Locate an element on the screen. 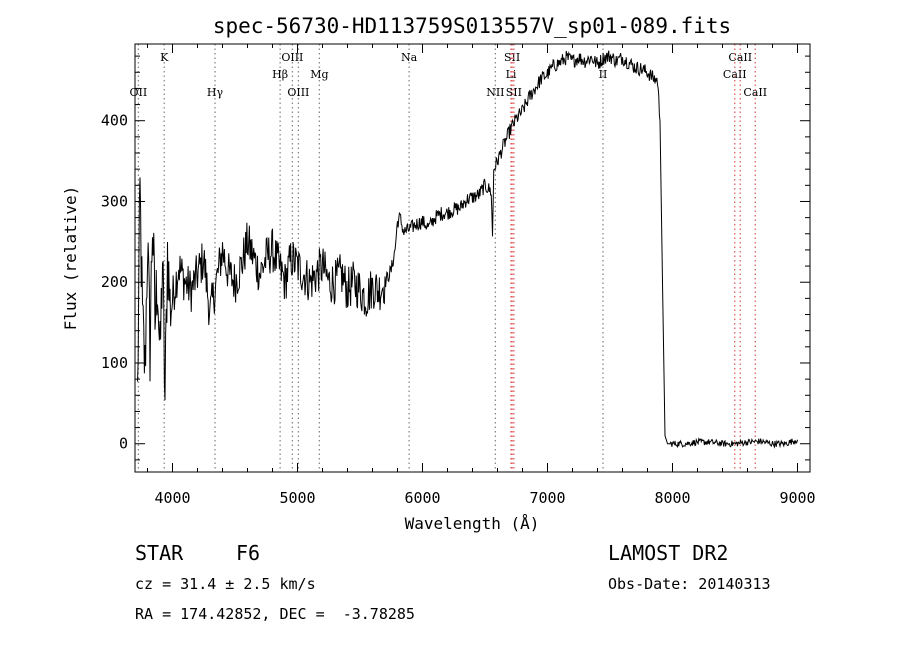 The height and width of the screenshot is (650, 900). star-class: STAR is located at coordinates (159, 553).